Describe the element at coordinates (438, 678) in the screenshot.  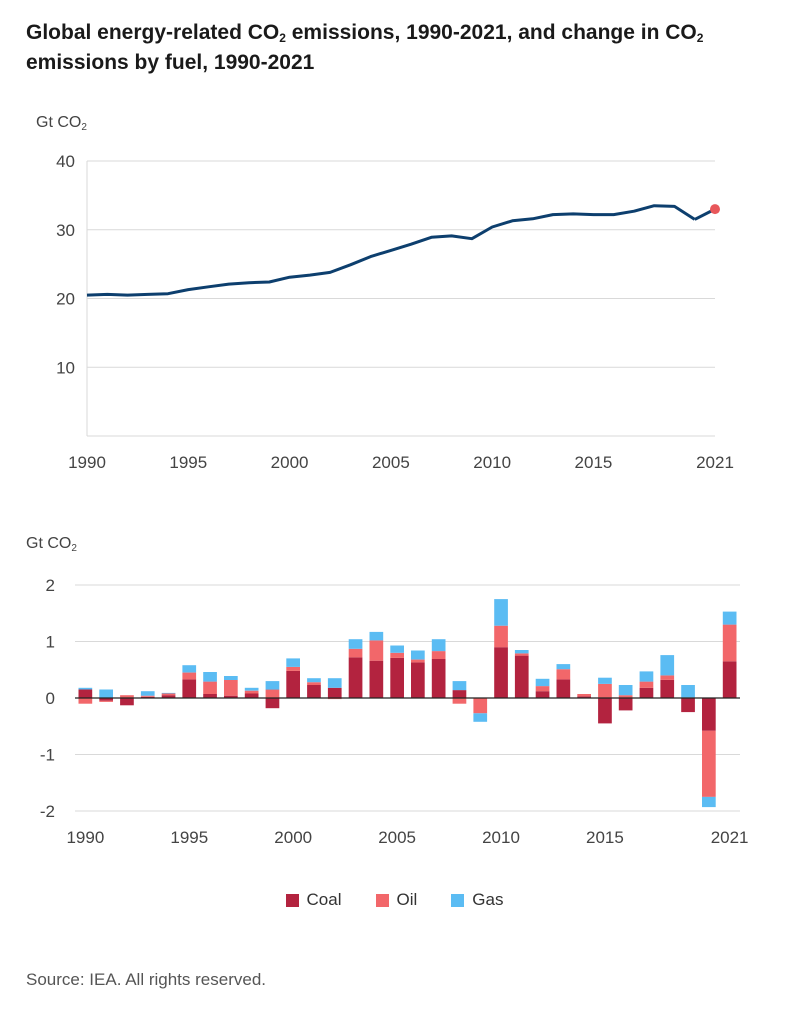
I see `bar-coal-2007` at that location.